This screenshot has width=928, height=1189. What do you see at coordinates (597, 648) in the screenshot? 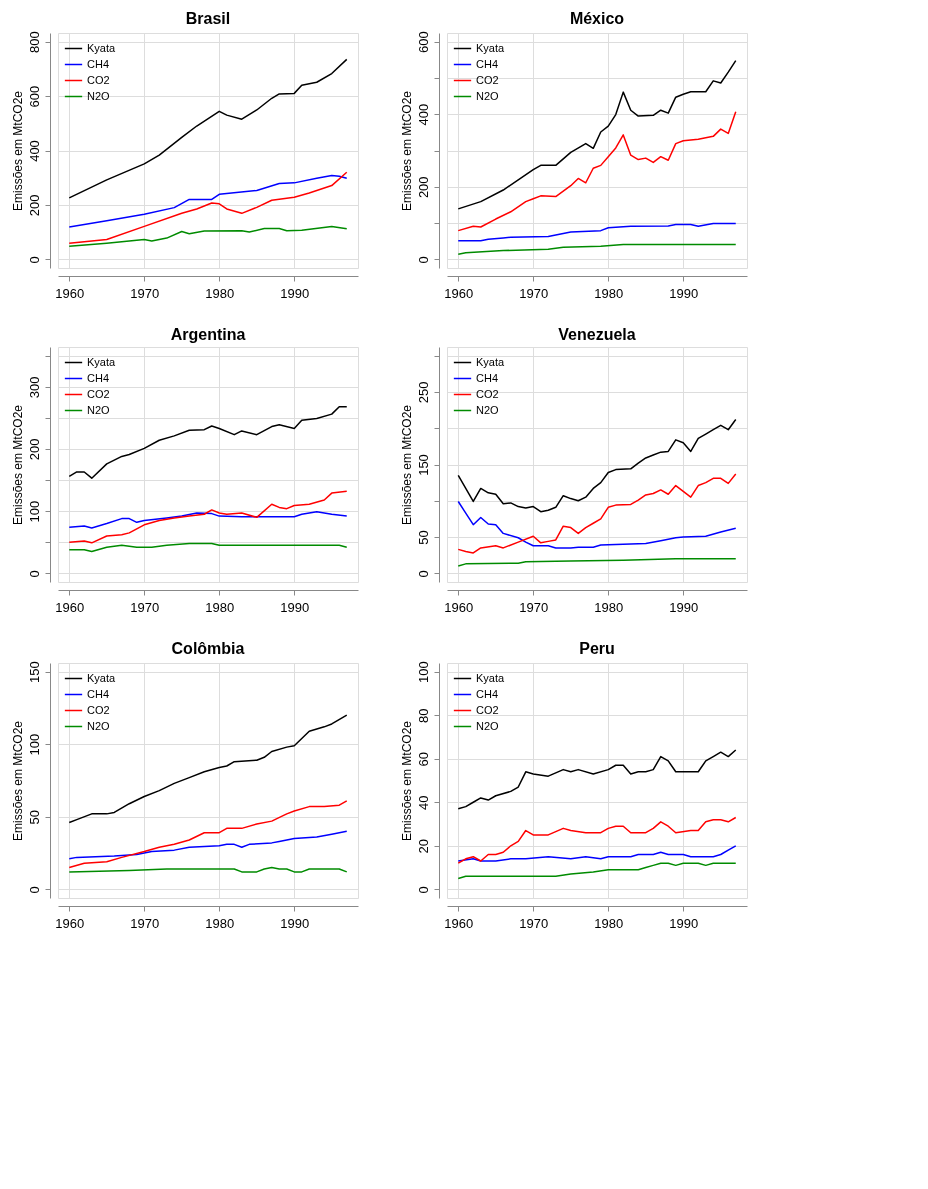
I see `chart-title: Peru` at bounding box center [597, 648].